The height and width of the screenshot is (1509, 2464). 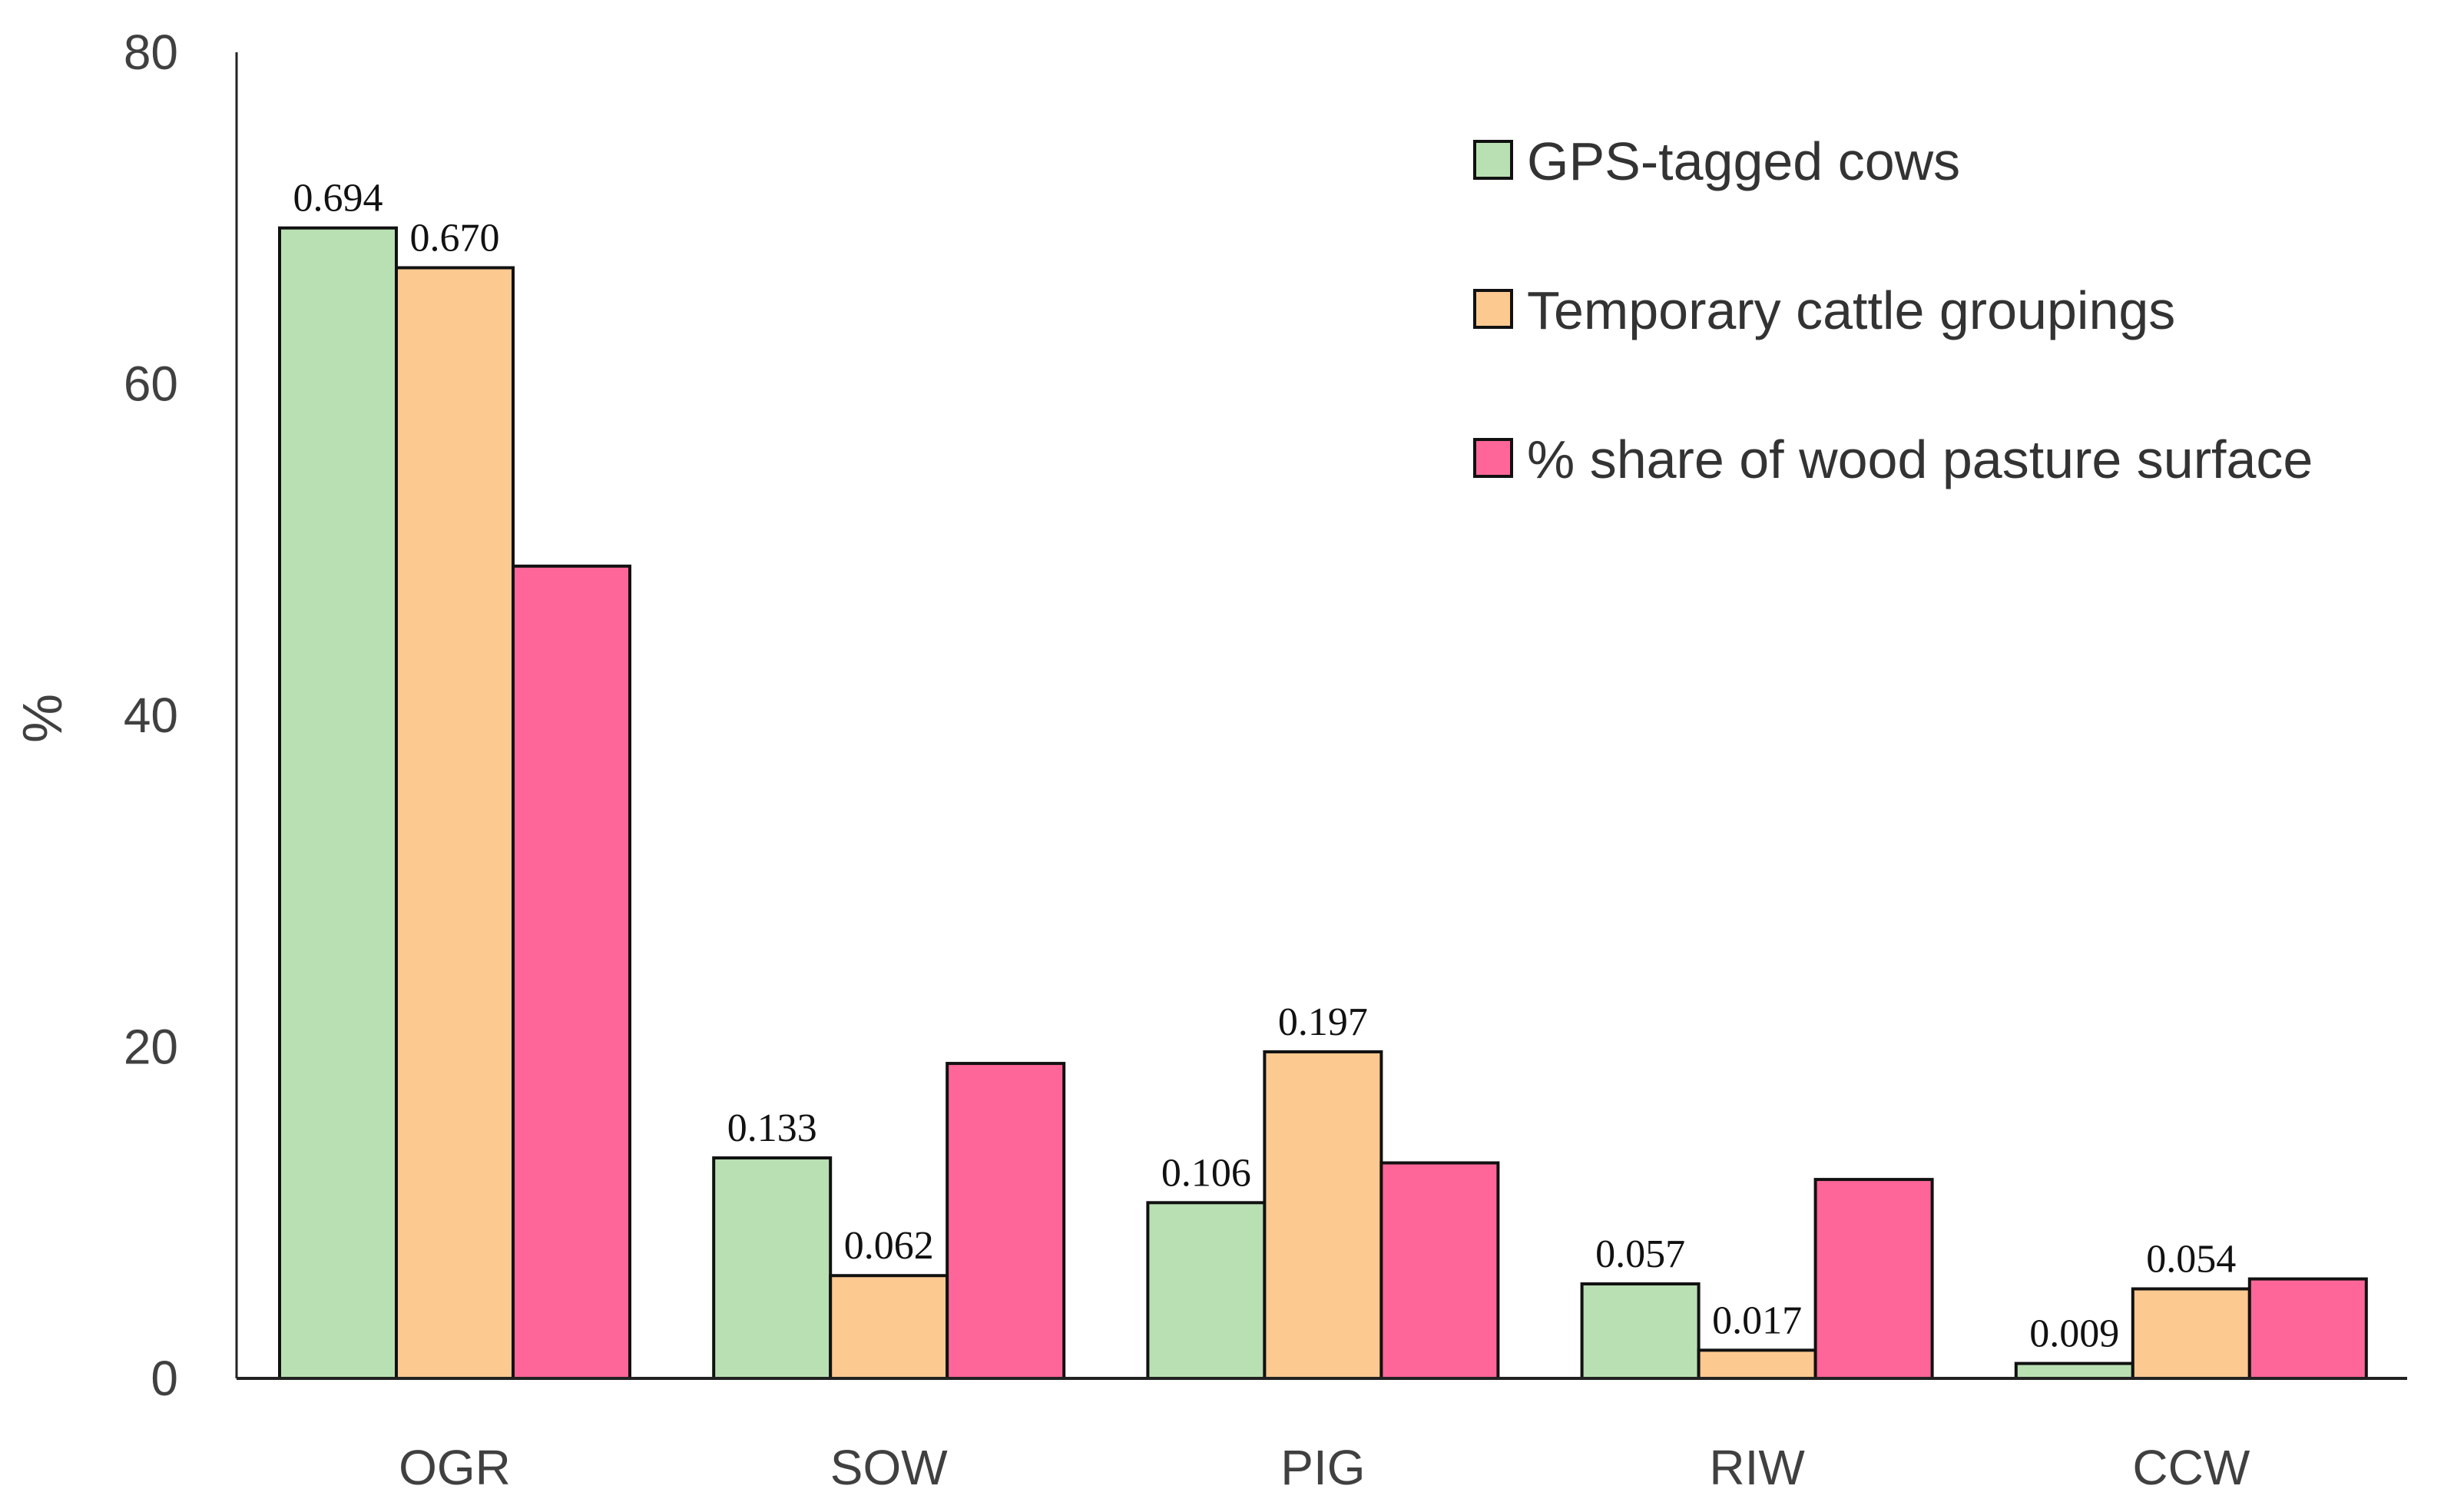 I want to click on x-tick-label: CCW, so click(x=2191, y=1467).